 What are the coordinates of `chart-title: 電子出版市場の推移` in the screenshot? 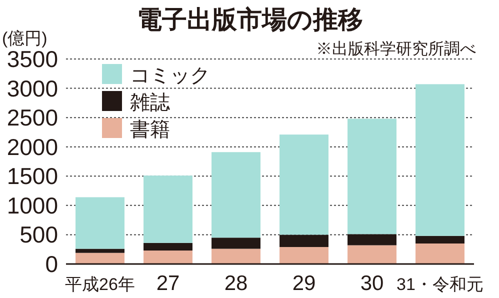 It's located at (250, 20).